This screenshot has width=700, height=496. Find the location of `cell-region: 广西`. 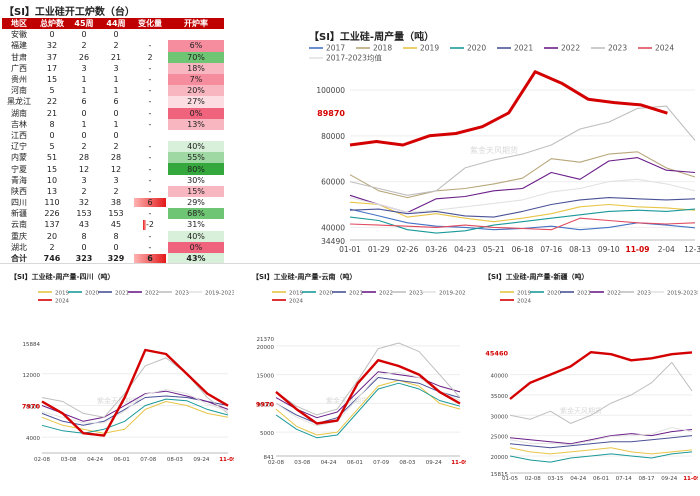

cell-region: 广西 is located at coordinates (19, 68).